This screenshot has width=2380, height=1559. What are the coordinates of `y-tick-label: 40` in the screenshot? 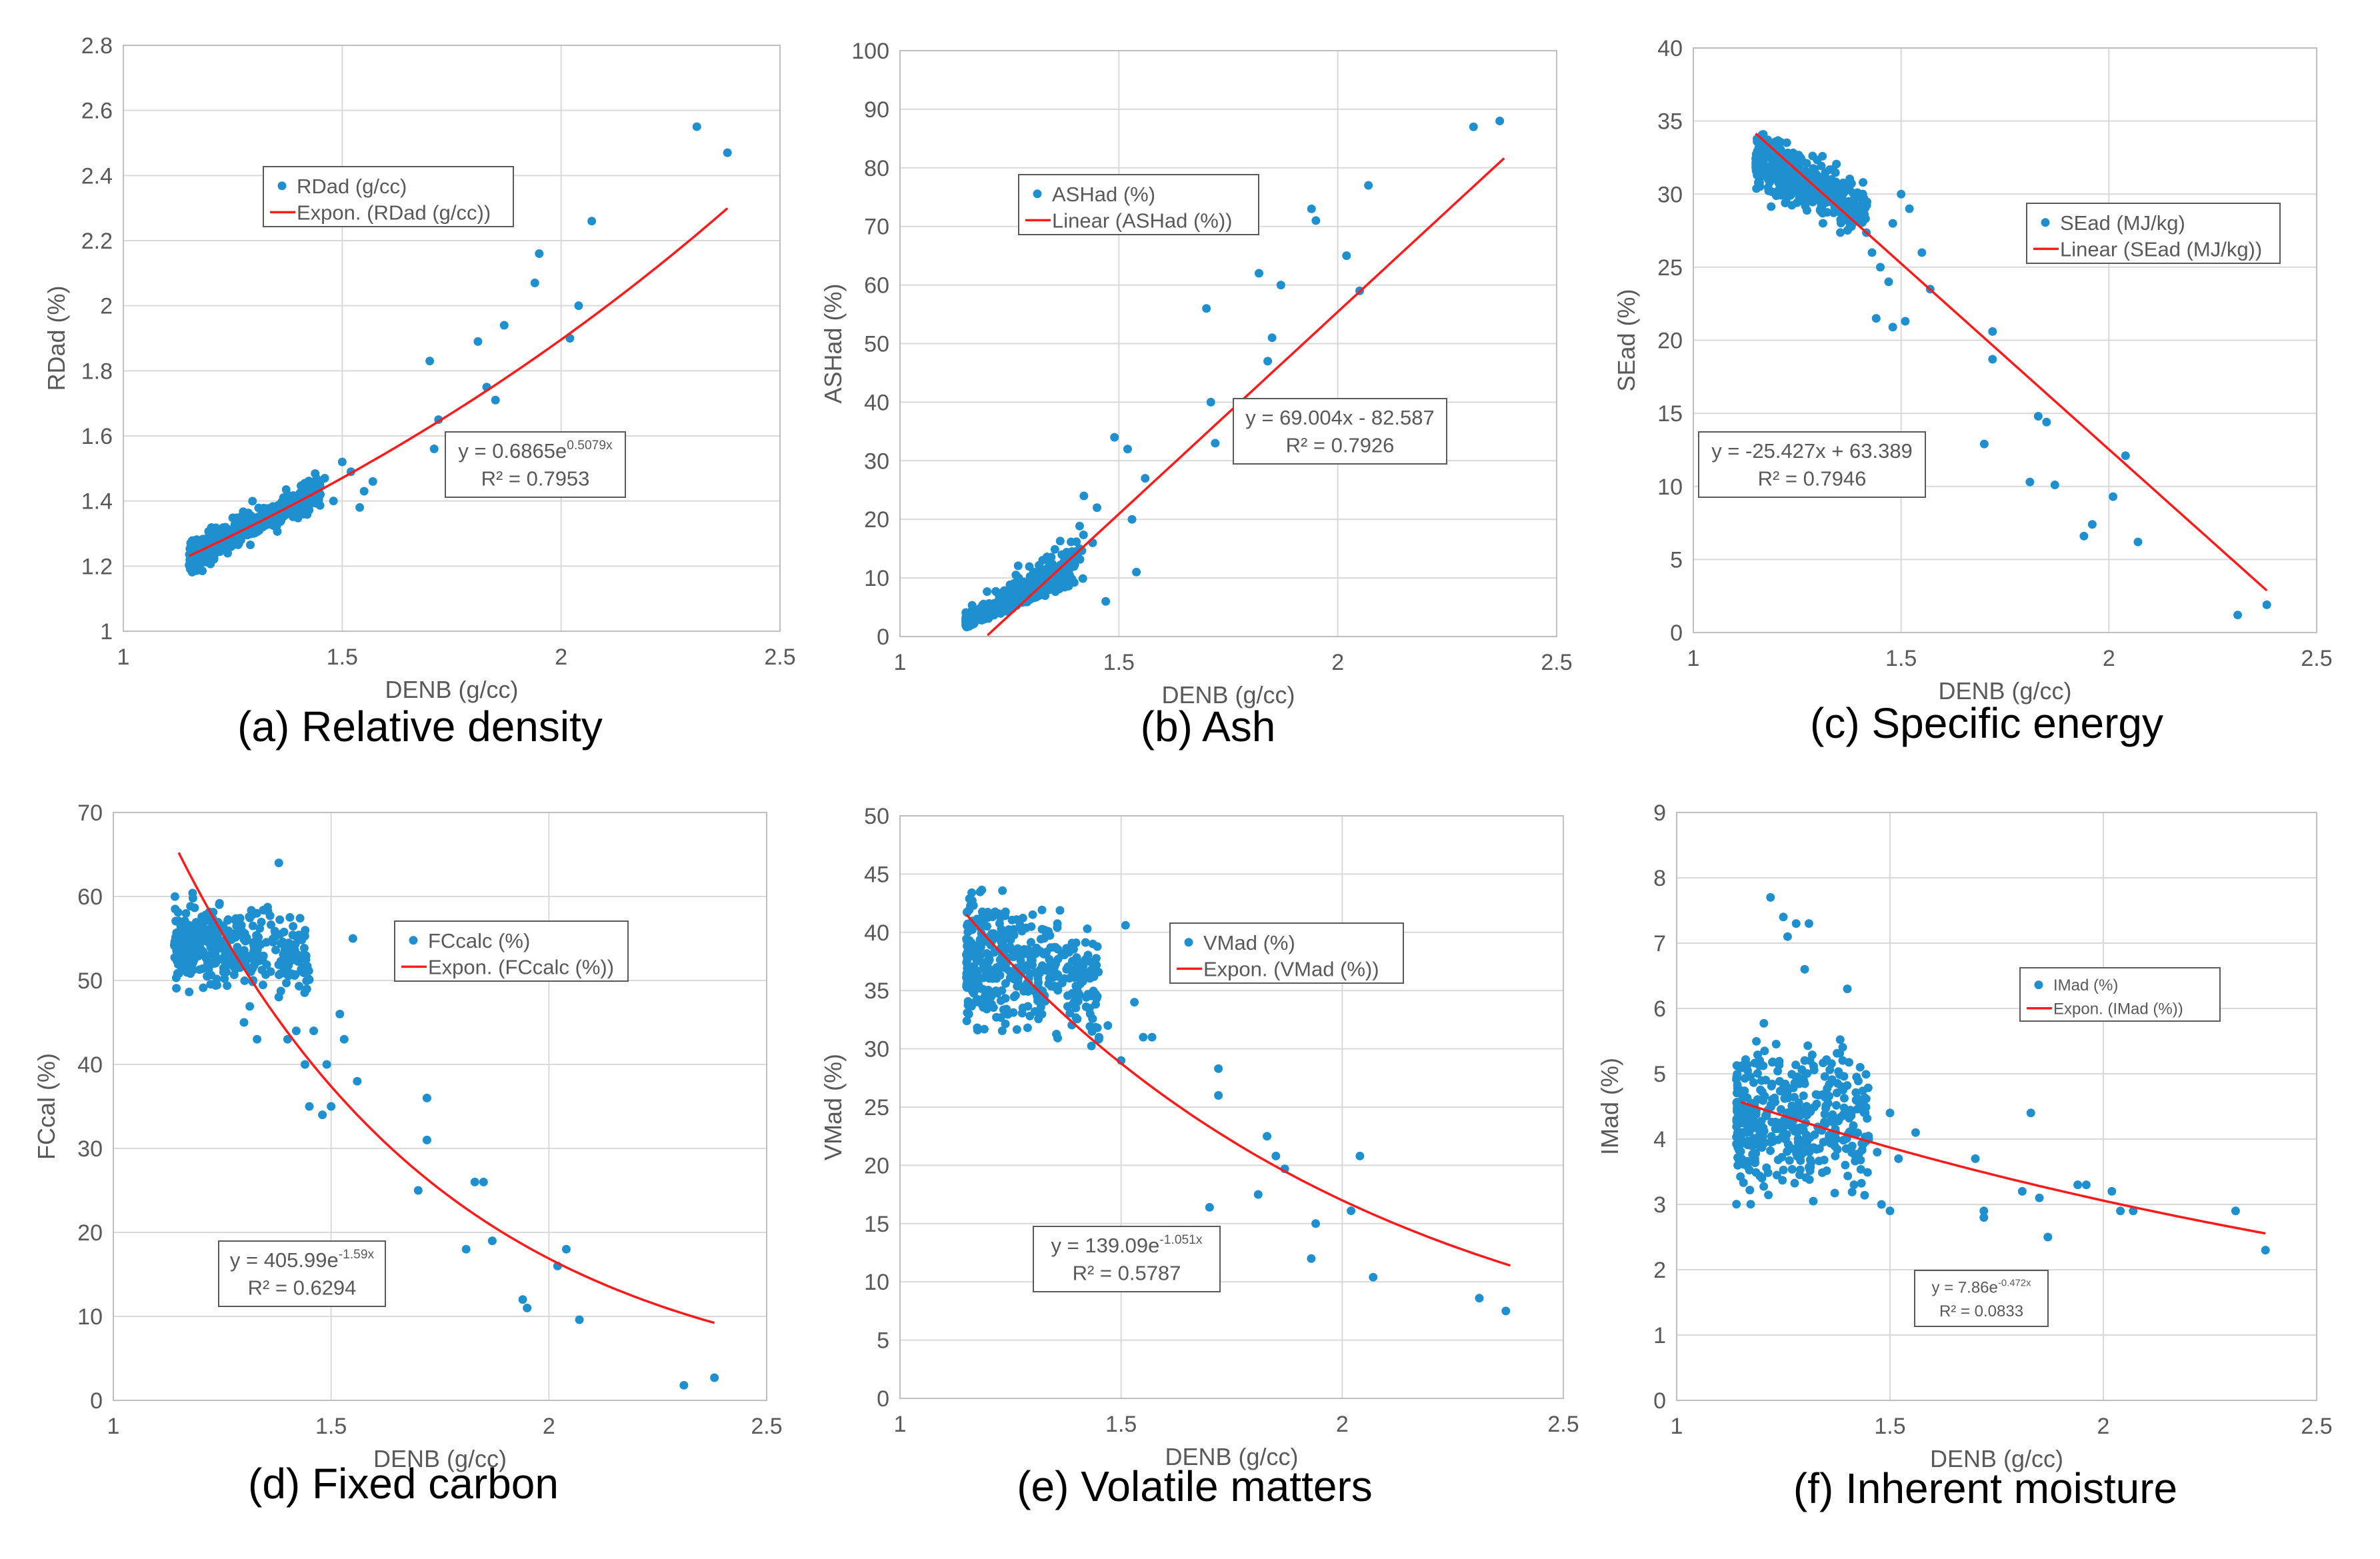 It's located at (876, 402).